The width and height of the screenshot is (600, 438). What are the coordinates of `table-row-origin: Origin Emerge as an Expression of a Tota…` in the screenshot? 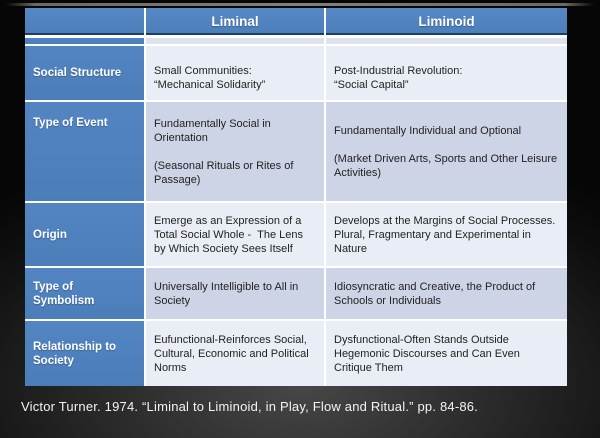 It's located at (296, 234).